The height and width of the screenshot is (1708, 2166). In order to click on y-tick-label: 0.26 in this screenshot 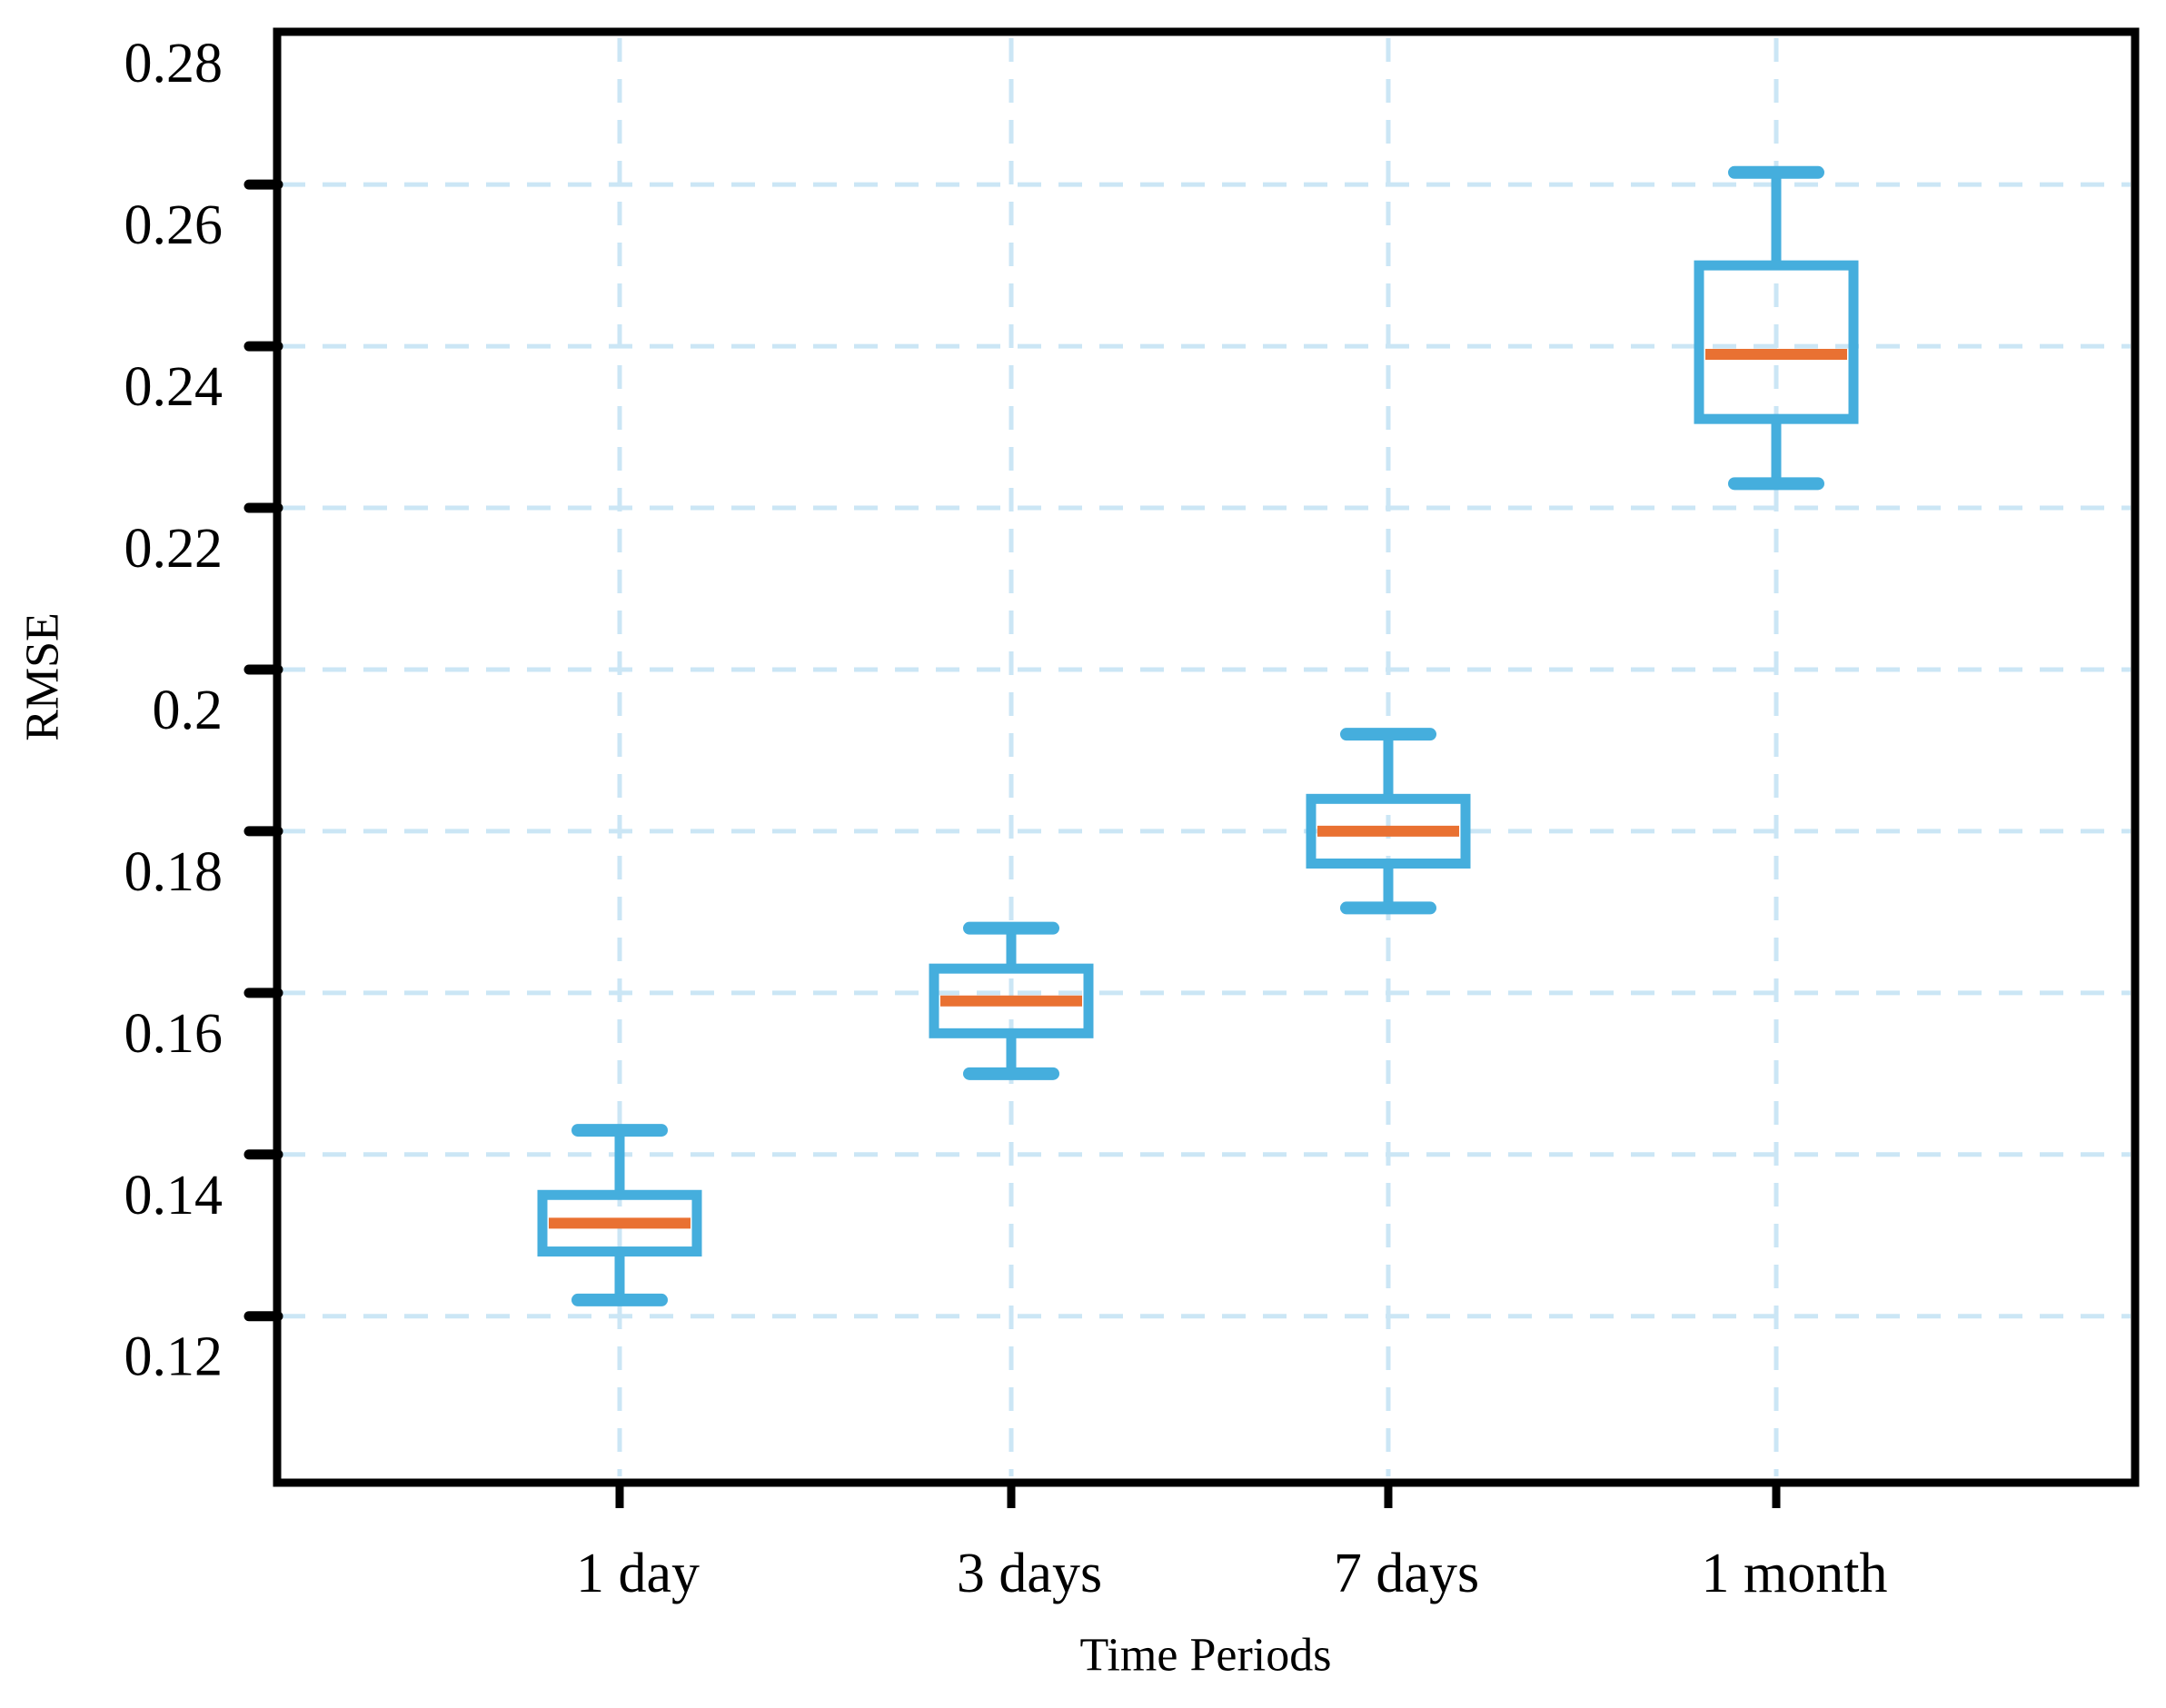, I will do `click(174, 225)`.